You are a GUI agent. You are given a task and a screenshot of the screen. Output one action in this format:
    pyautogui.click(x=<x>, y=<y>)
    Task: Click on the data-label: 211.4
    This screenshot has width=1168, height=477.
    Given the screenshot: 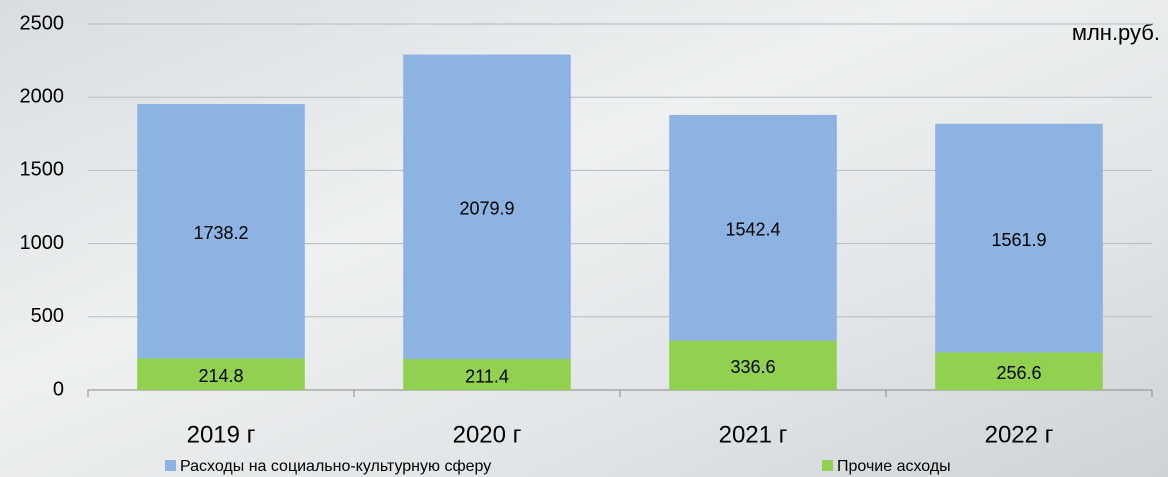 What is the action you would take?
    pyautogui.click(x=487, y=376)
    